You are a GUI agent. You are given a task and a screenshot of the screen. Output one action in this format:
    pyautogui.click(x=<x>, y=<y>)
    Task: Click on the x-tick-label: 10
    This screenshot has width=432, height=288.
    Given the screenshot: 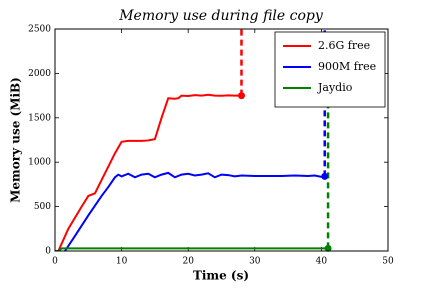 What is the action you would take?
    pyautogui.click(x=122, y=262)
    